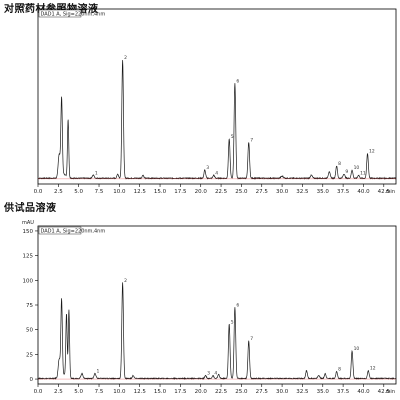  Describe the element at coordinates (29, 306) in the screenshot. I see `y-tick-label: 75` at that location.